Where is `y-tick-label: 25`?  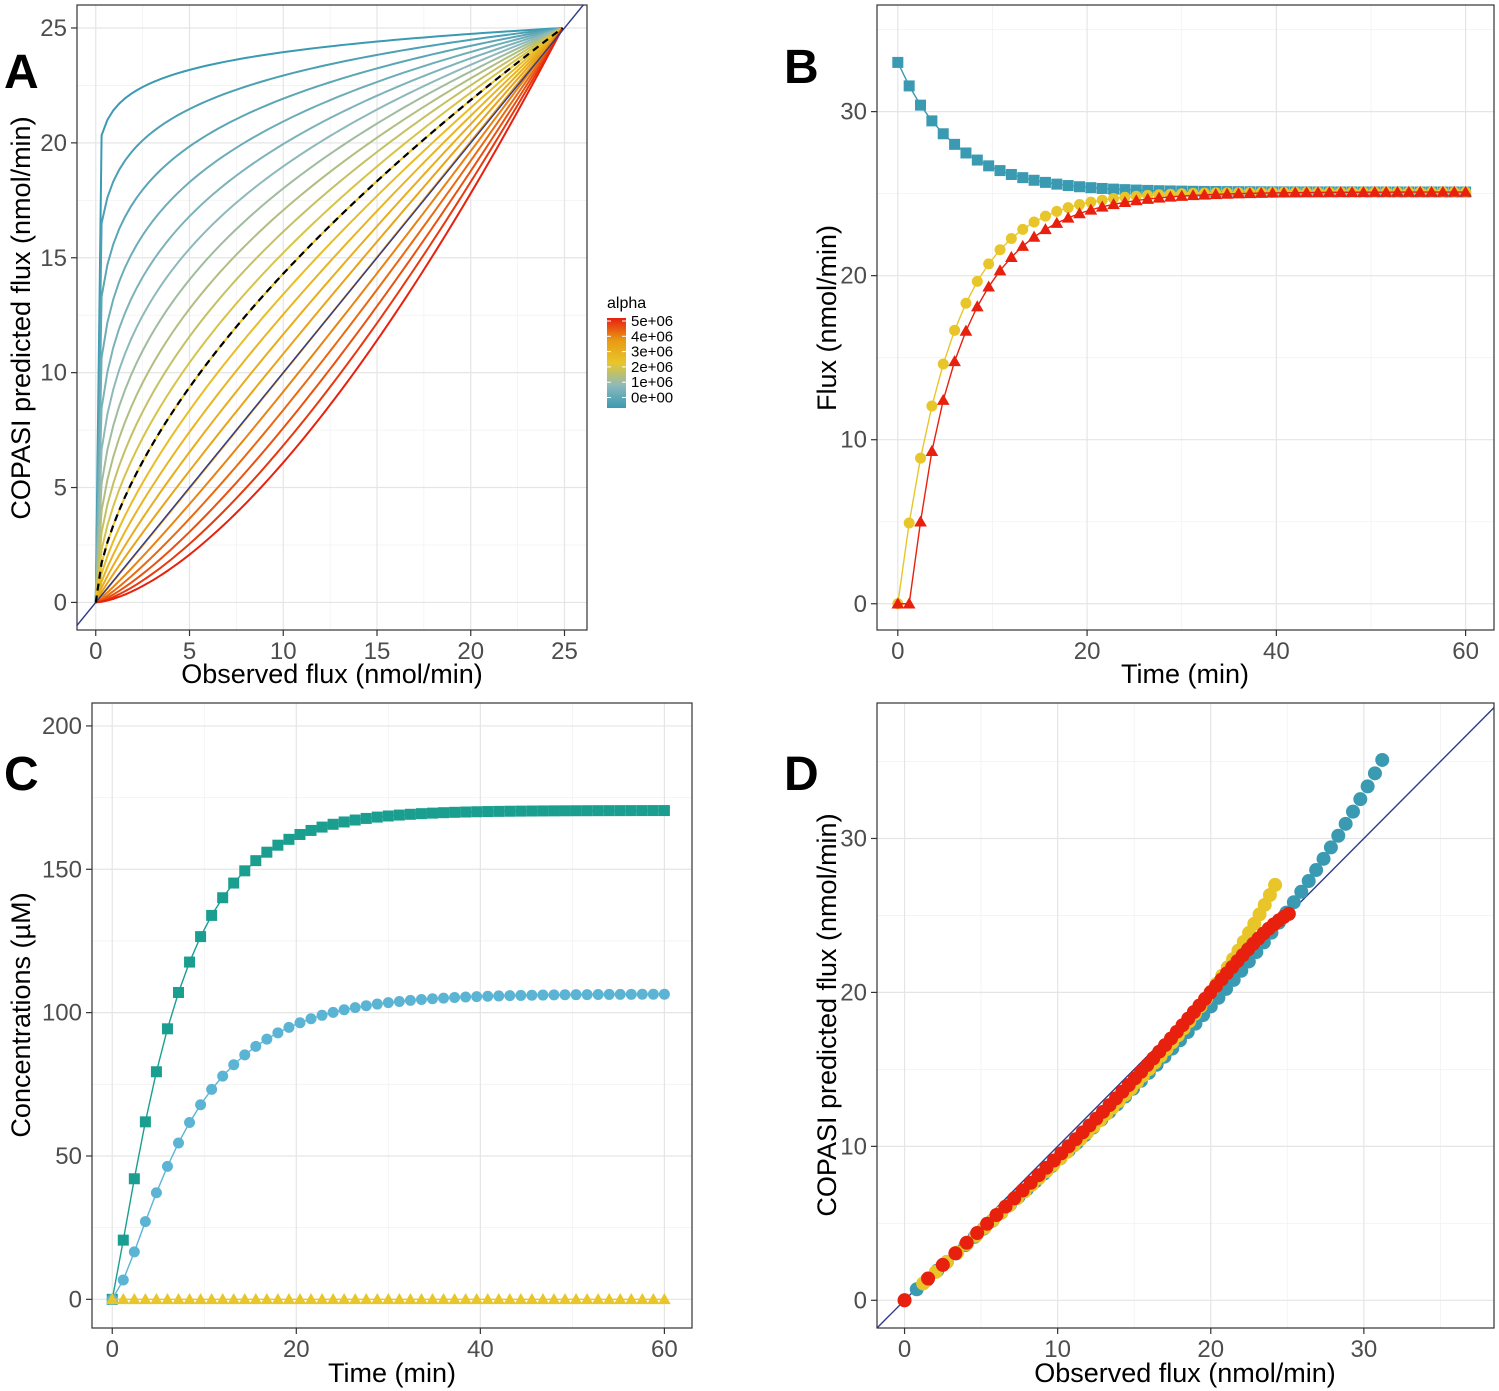 y-tick-label: 25 is located at coordinates (53, 28).